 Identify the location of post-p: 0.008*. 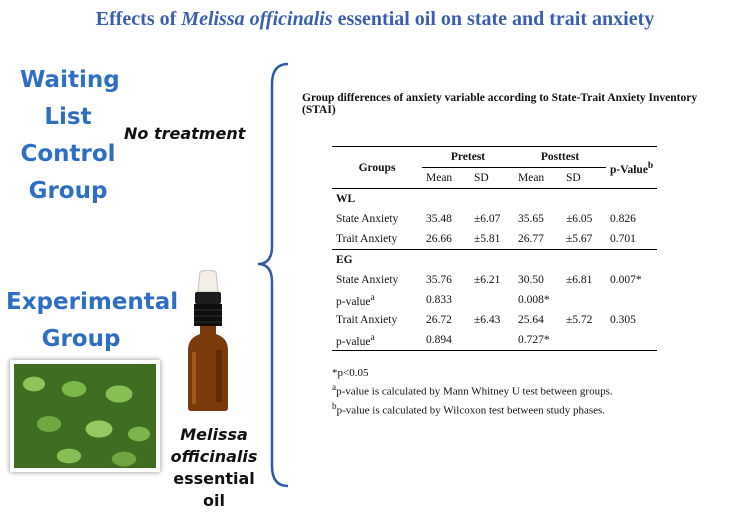
(534, 300).